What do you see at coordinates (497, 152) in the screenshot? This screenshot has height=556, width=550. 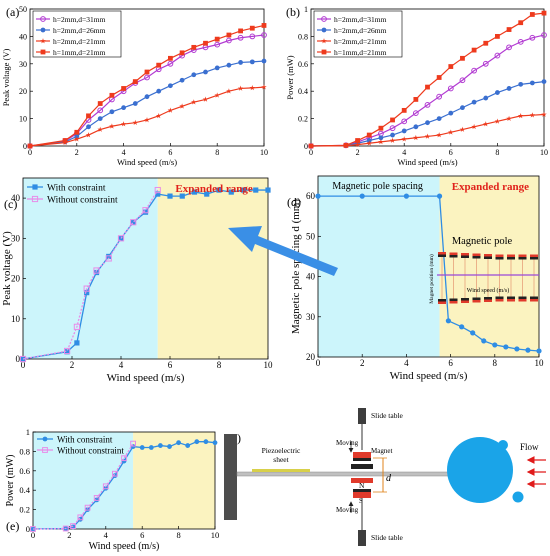 I see `x-tick-label: 8` at bounding box center [497, 152].